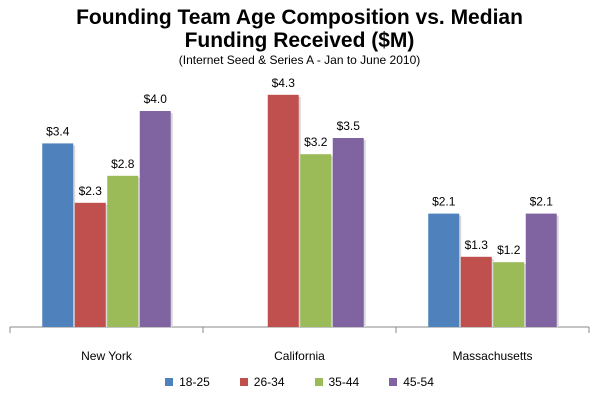  I want to click on chart-title-line2: Funding Received ($M), so click(299, 40).